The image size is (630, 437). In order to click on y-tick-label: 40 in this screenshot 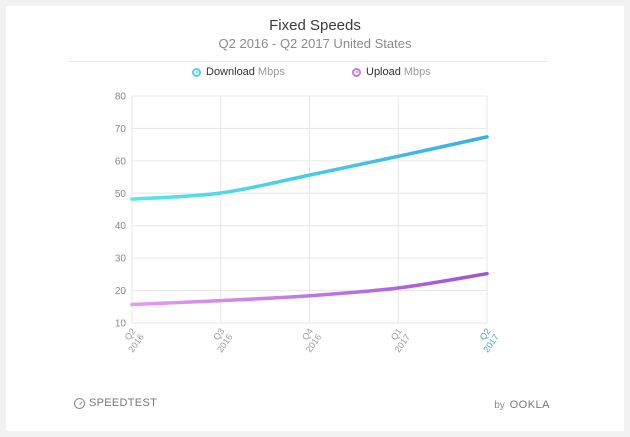, I will do `click(121, 226)`.